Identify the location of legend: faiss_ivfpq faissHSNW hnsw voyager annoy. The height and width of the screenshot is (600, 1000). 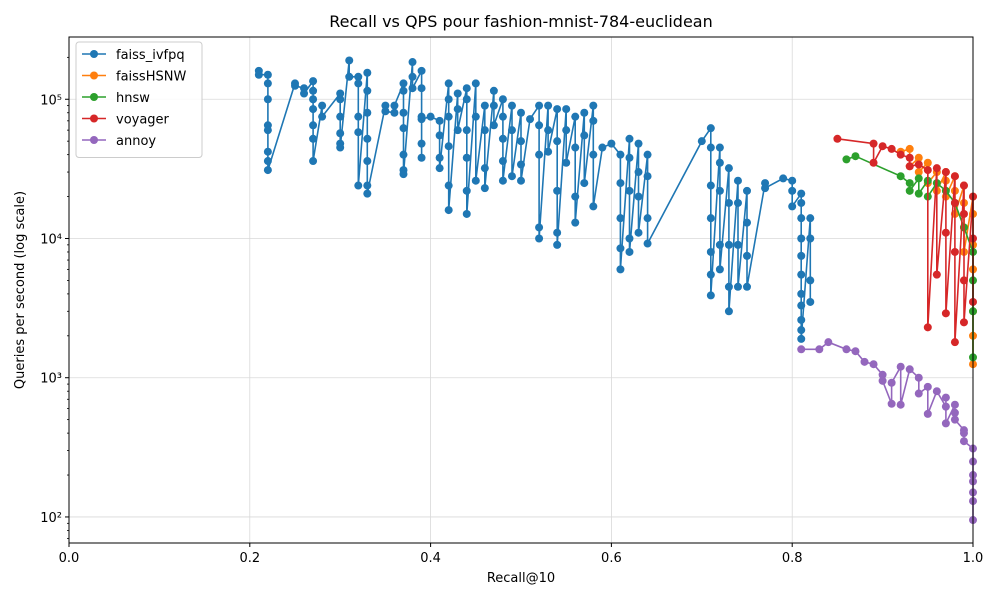
(139, 99).